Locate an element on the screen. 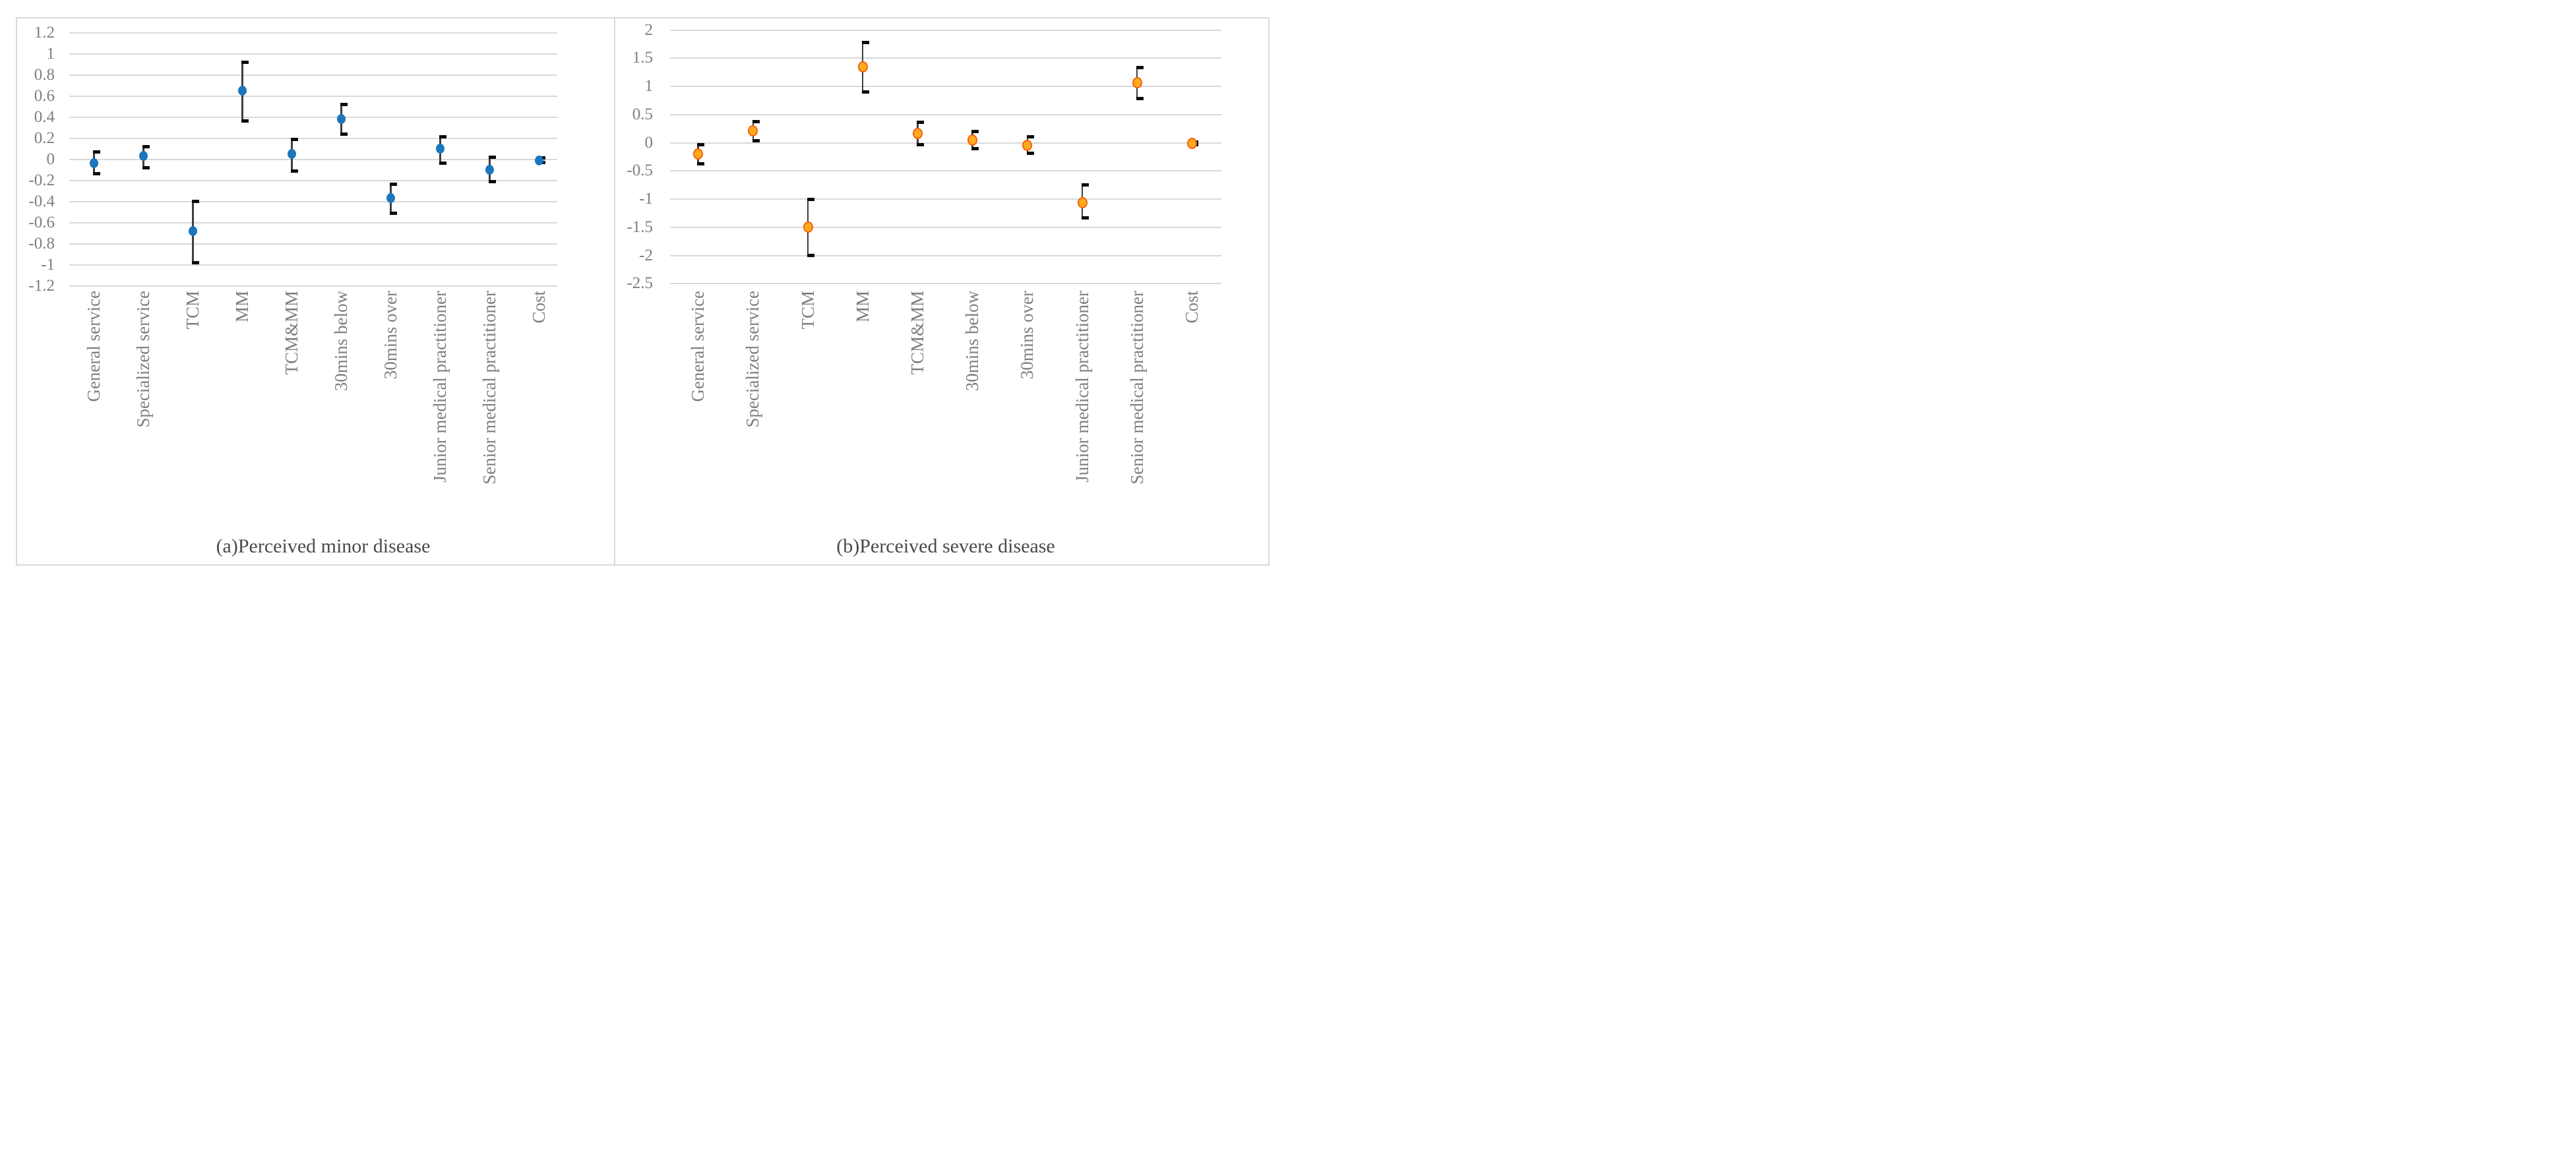 The height and width of the screenshot is (1151, 2576). category-label: MM is located at coordinates (242, 307).